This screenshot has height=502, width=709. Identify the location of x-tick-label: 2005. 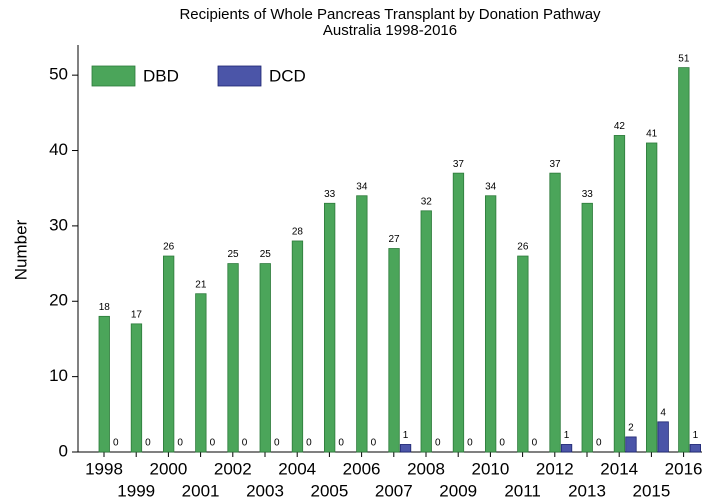
(329, 490).